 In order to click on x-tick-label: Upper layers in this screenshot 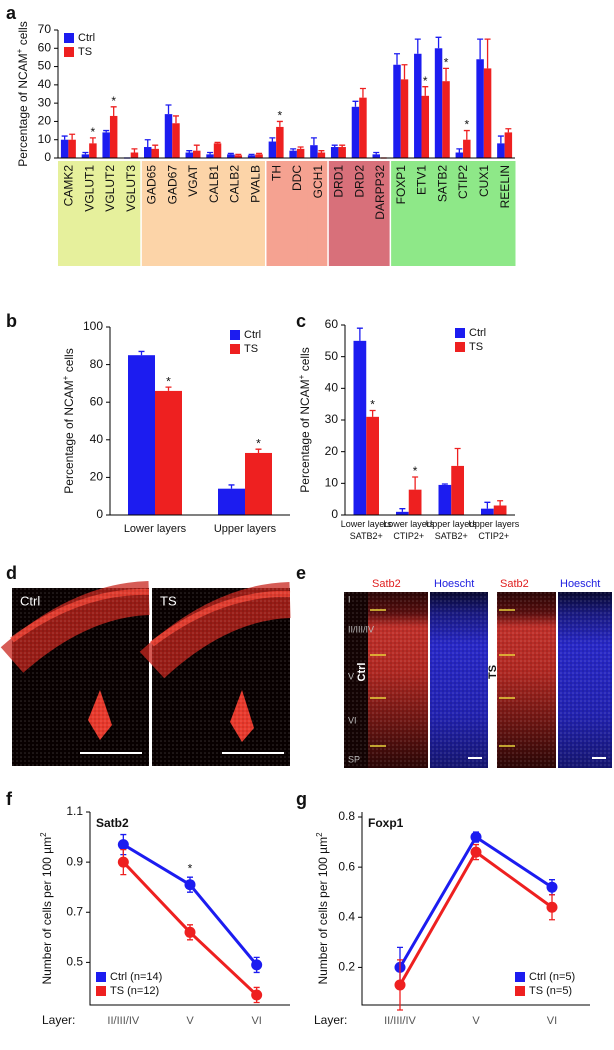, I will do `click(245, 529)`.